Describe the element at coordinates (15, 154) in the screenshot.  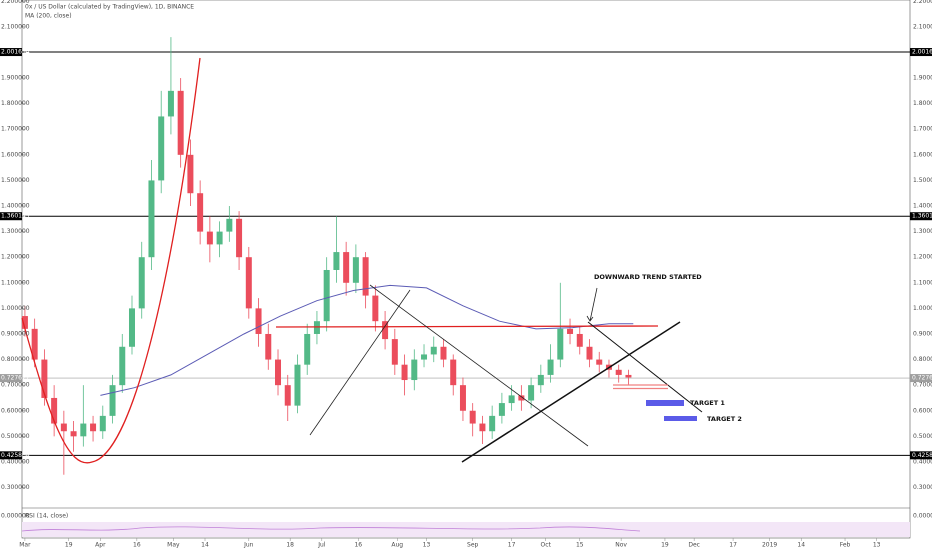
I see `y-tick-label: 1.600000` at that location.